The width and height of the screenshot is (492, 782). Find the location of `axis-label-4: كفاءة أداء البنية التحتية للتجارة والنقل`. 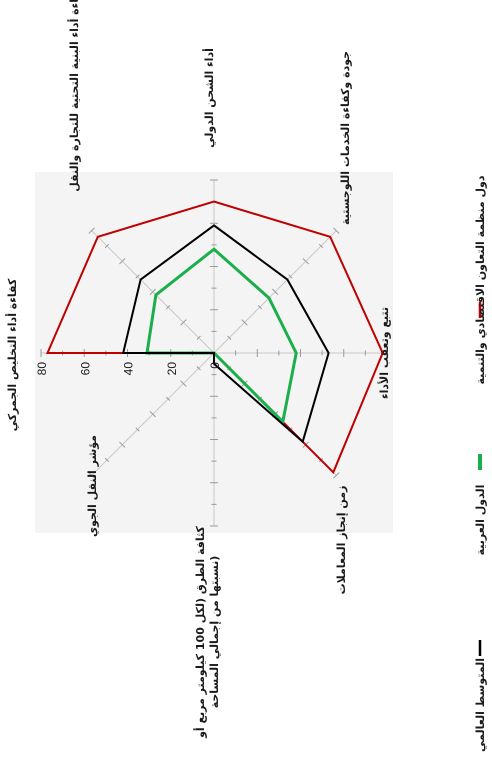

axis-label-4: كفاءة أداء البنية التحتية للتجارة والنقل is located at coordinates (74, 96).